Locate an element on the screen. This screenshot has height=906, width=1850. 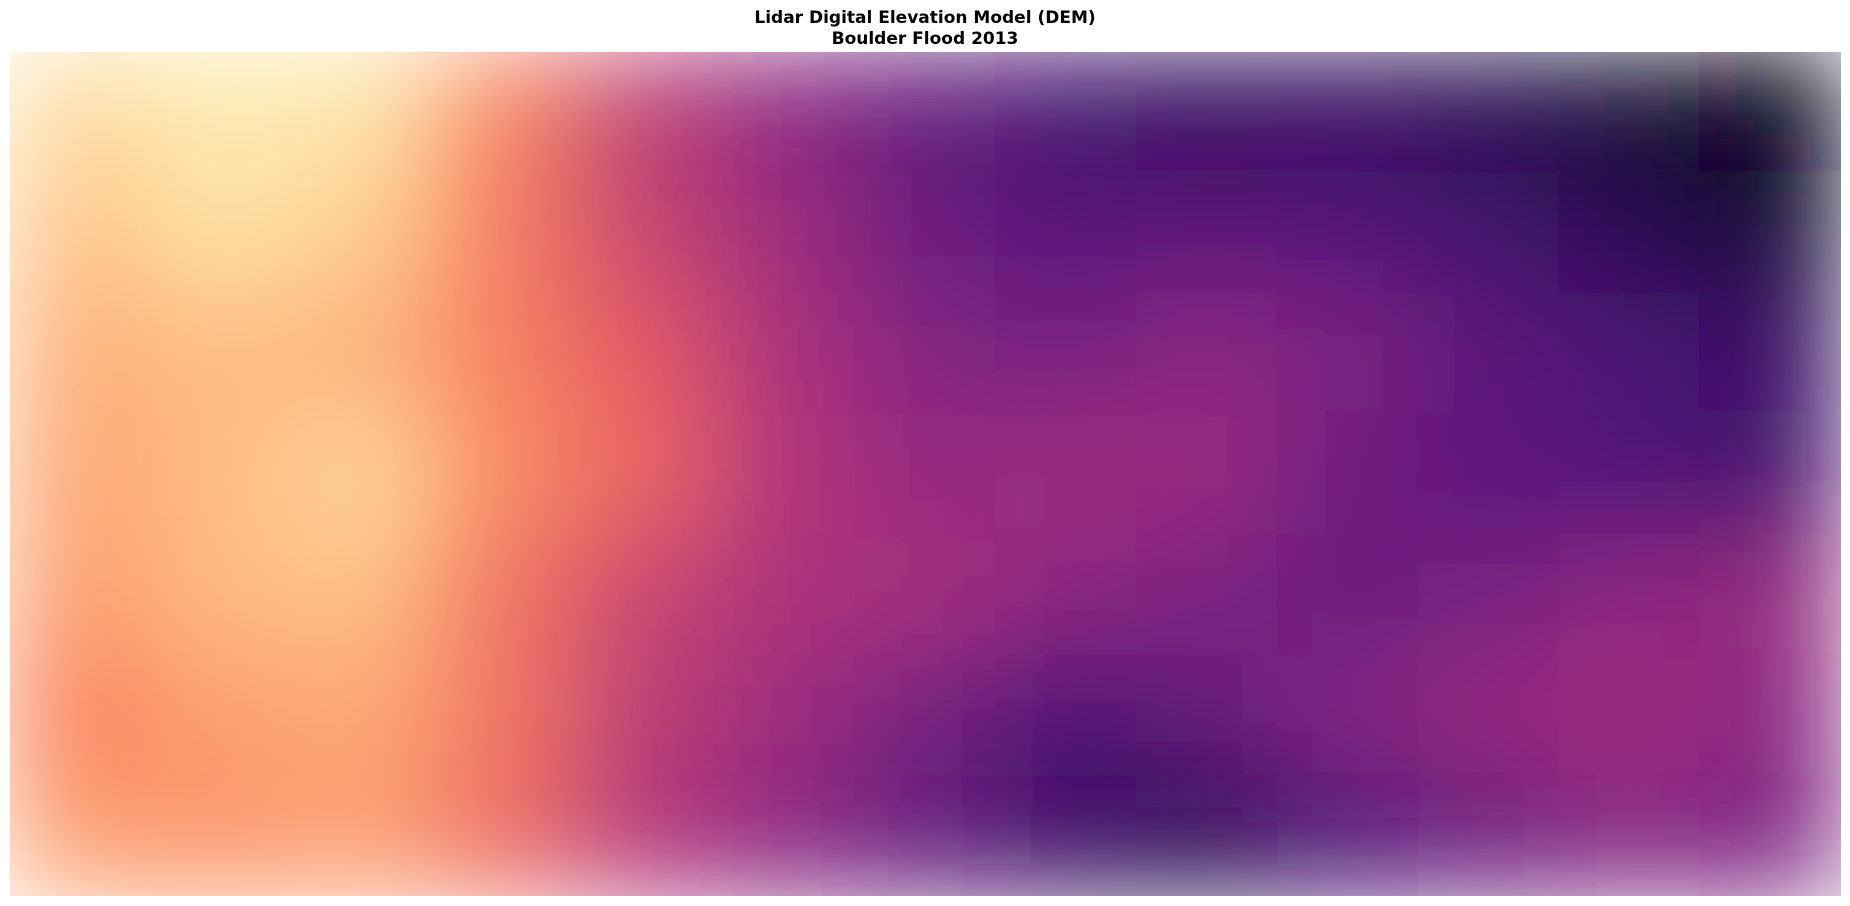
chart-title-line-1: Lidar Digital Elevation Model (DEM) is located at coordinates (925, 18).